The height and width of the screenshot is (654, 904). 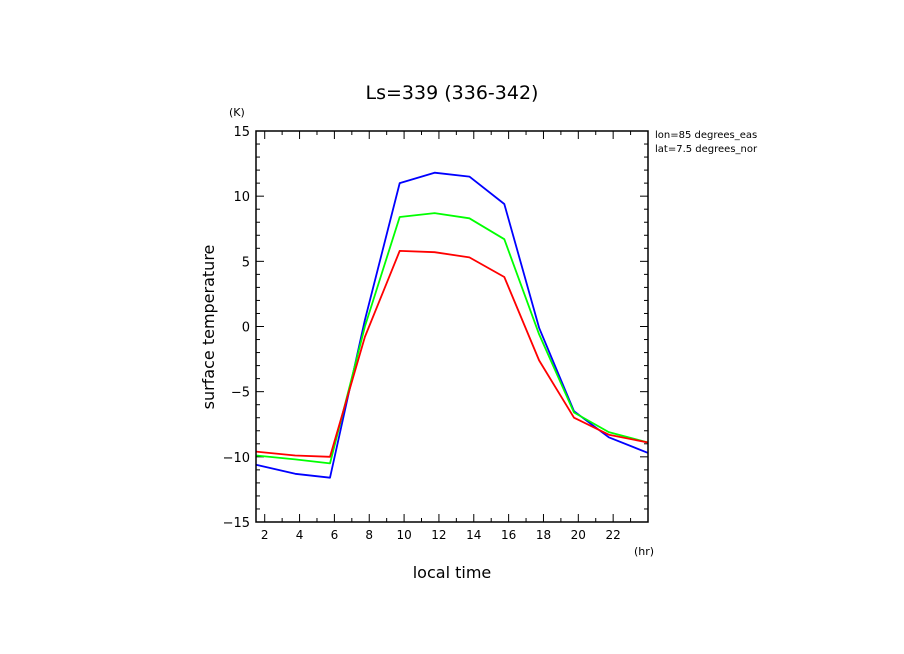 I want to click on y-axis-label: surface temperature, so click(x=208, y=327).